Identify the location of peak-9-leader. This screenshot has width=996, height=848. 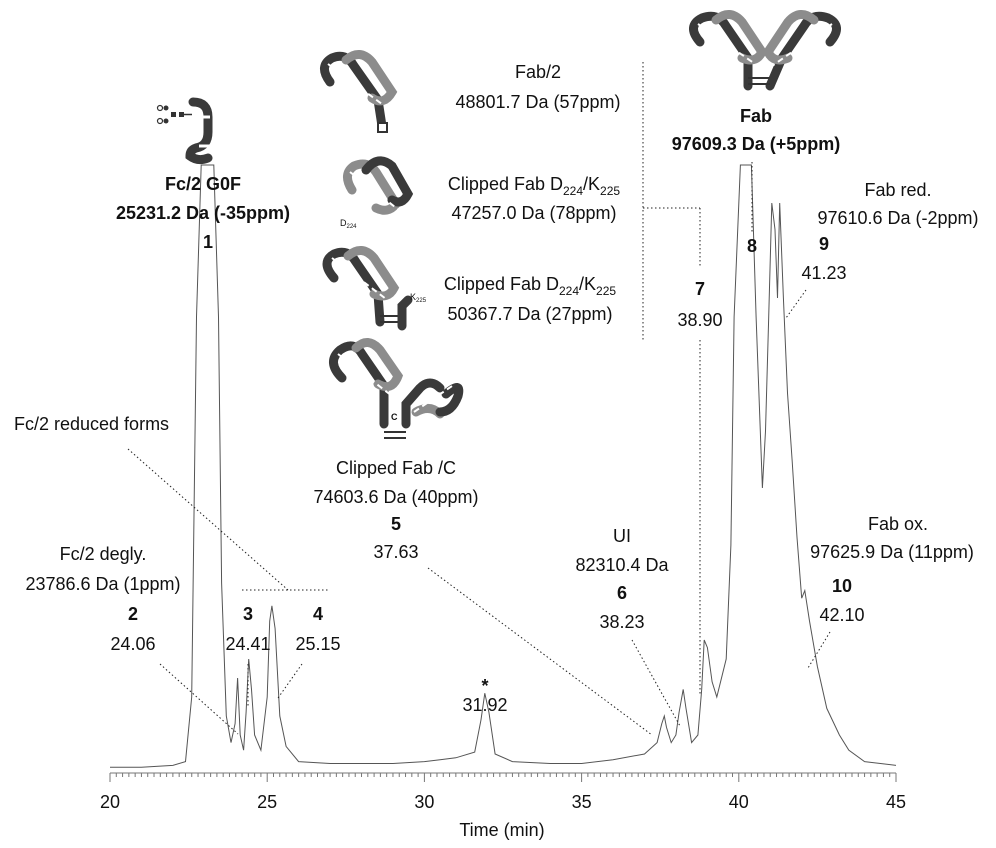
(796, 304).